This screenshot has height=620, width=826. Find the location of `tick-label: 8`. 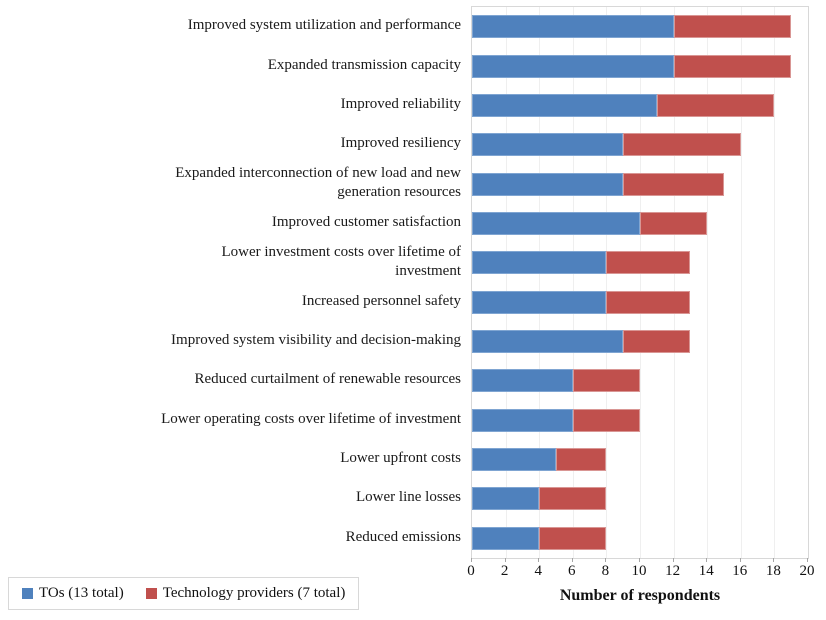

tick-label: 8 is located at coordinates (605, 571).